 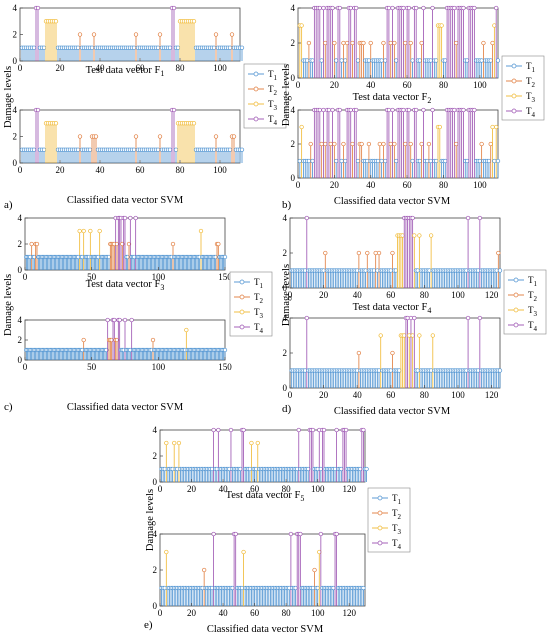 I want to click on legend-box, so click(x=251, y=304).